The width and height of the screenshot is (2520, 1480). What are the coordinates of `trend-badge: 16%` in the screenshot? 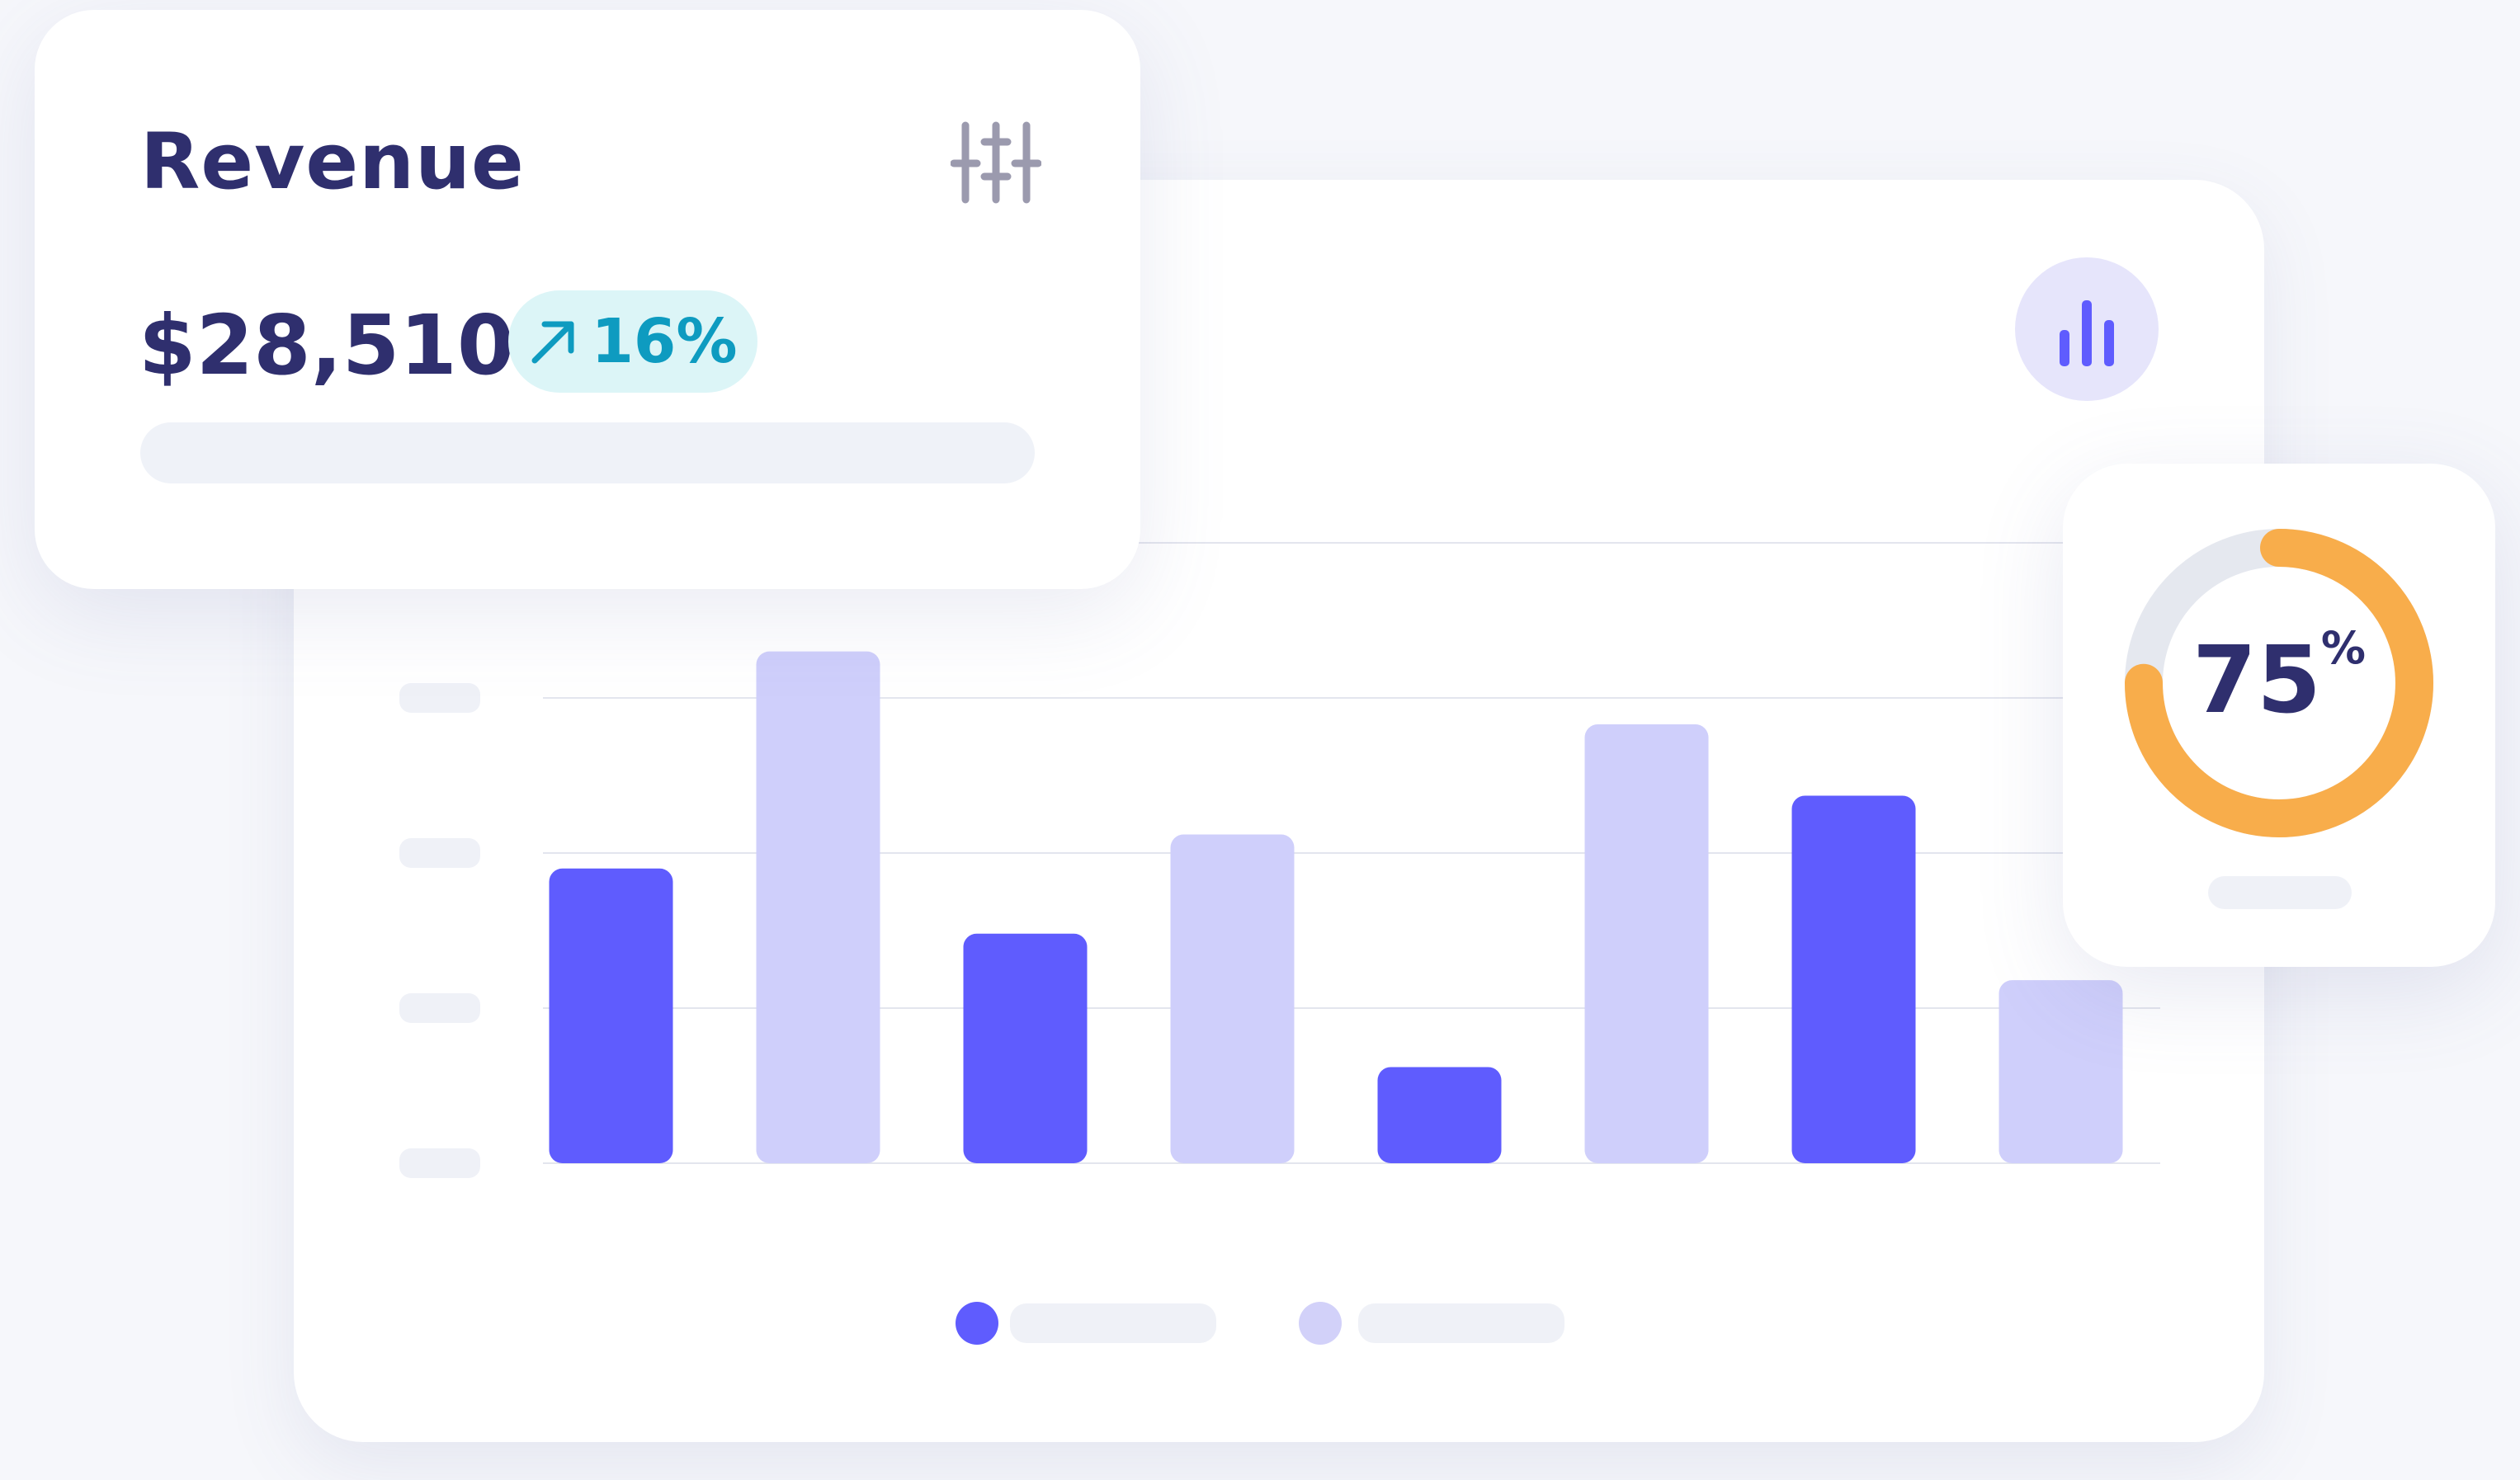 It's located at (632, 341).